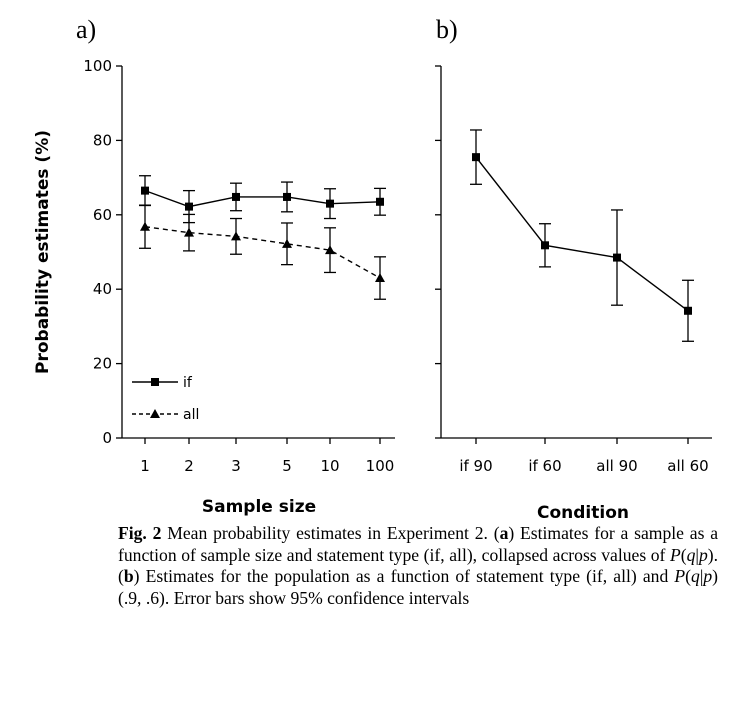 The width and height of the screenshot is (744, 710). Describe the element at coordinates (97, 66) in the screenshot. I see `y-tick-label: 100` at that location.